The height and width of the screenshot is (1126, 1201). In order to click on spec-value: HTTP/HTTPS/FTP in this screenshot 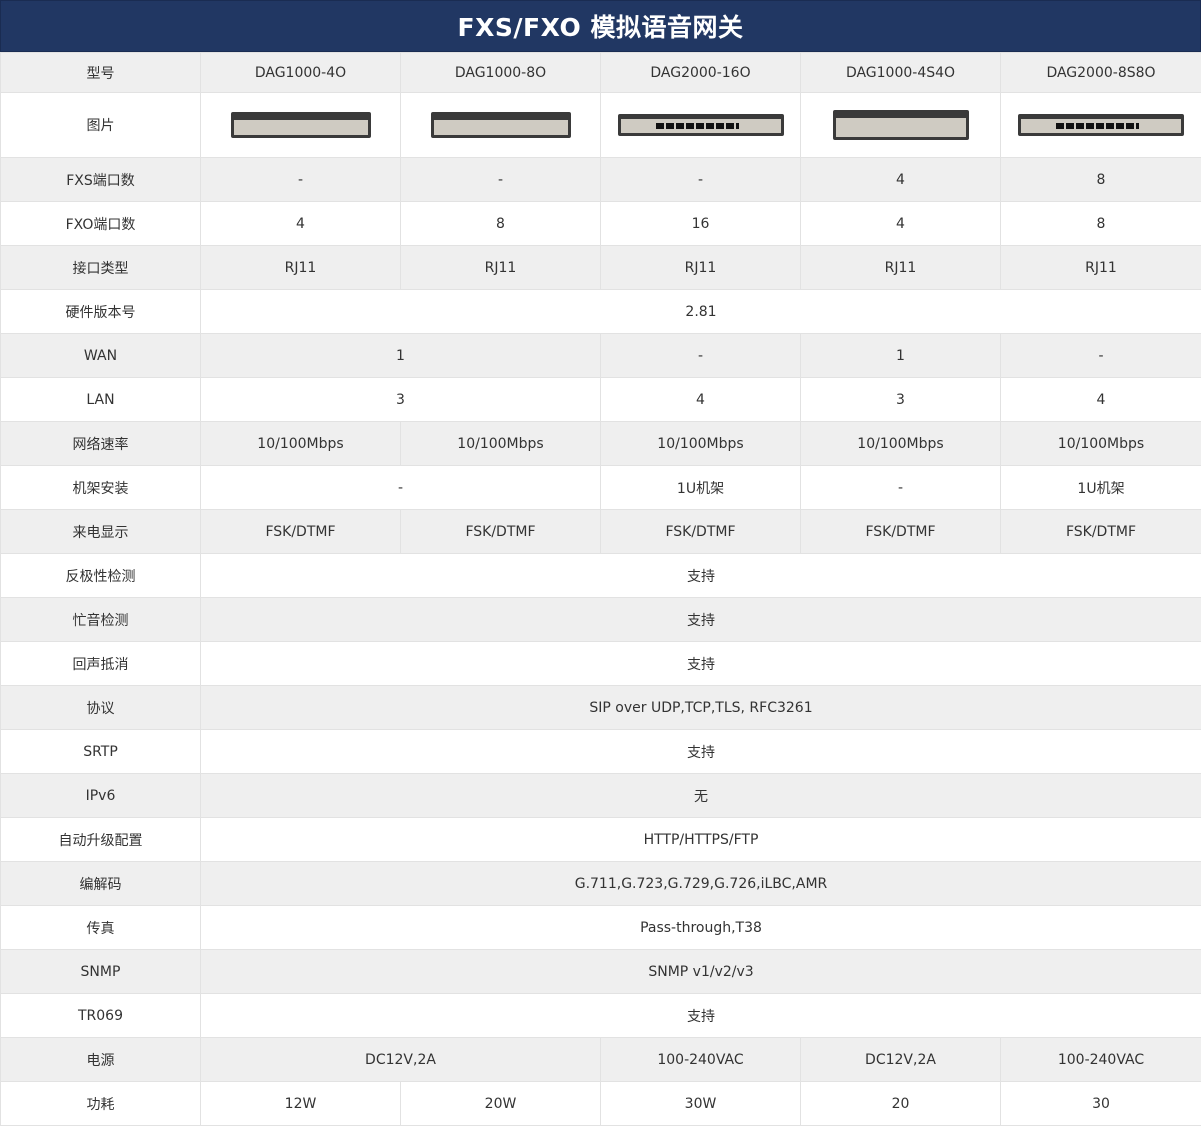, I will do `click(700, 839)`.